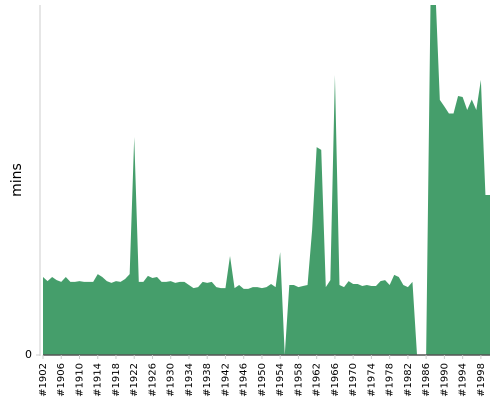 This screenshot has height=400, width=500. Describe the element at coordinates (171, 380) in the screenshot. I see `x-tick-label: #1930` at that location.